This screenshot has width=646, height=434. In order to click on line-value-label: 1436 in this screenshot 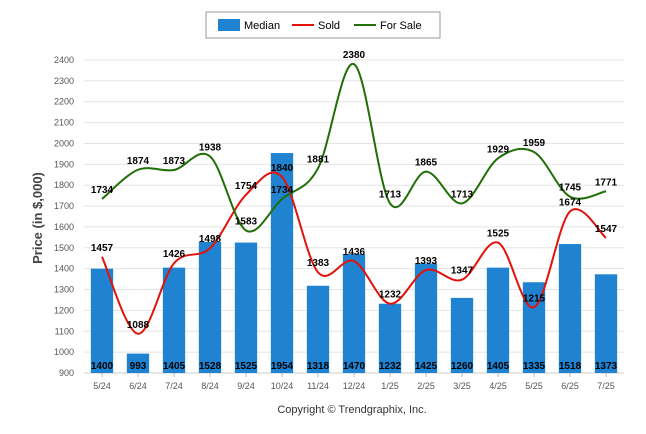, I will do `click(354, 252)`.